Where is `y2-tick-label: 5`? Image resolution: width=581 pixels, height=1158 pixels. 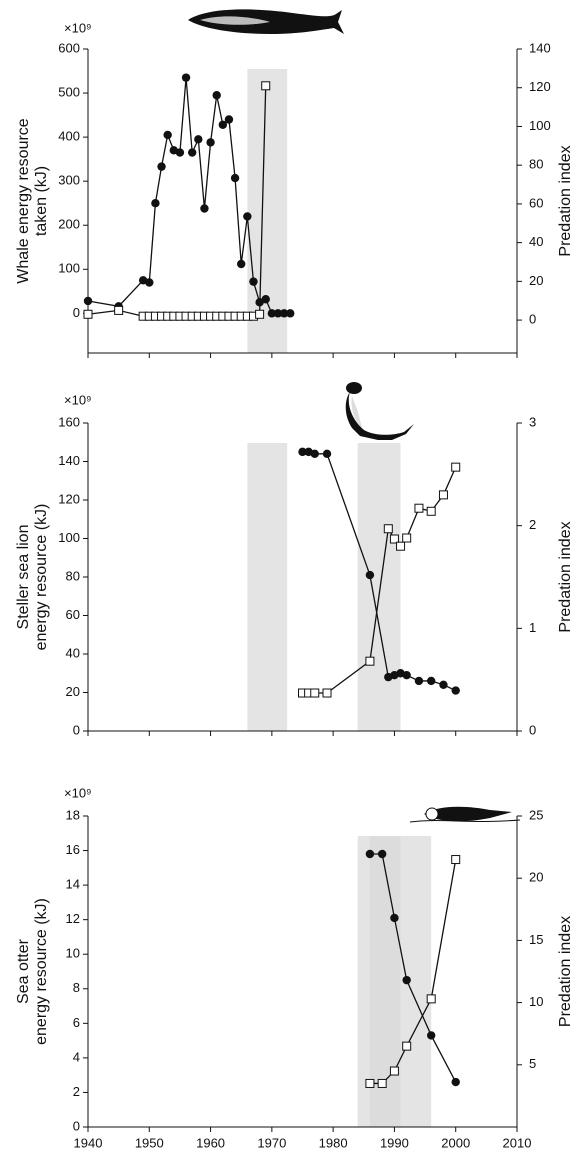 y2-tick-label: 5 is located at coordinates (532, 1063).